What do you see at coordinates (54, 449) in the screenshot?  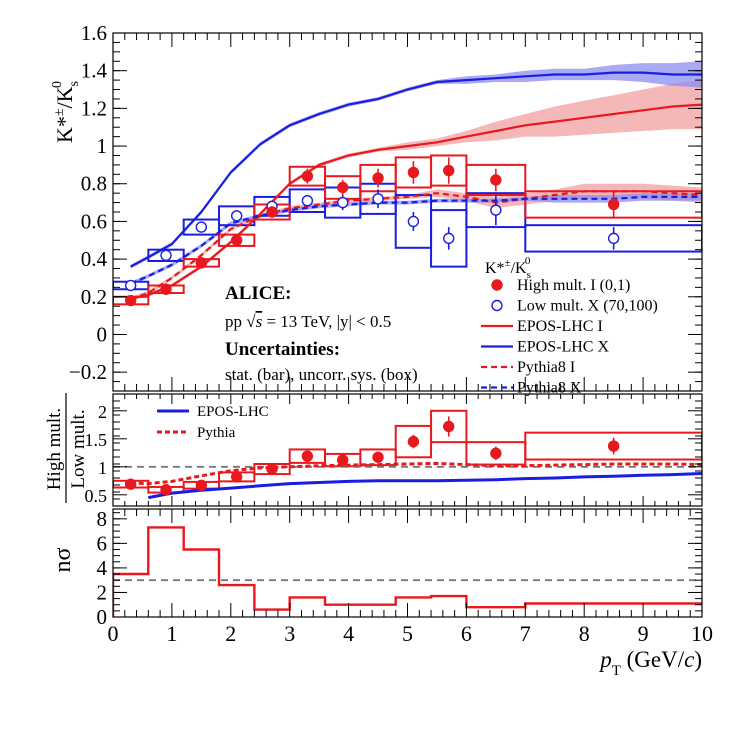 I see `ratio-numerator: High mult.` at bounding box center [54, 449].